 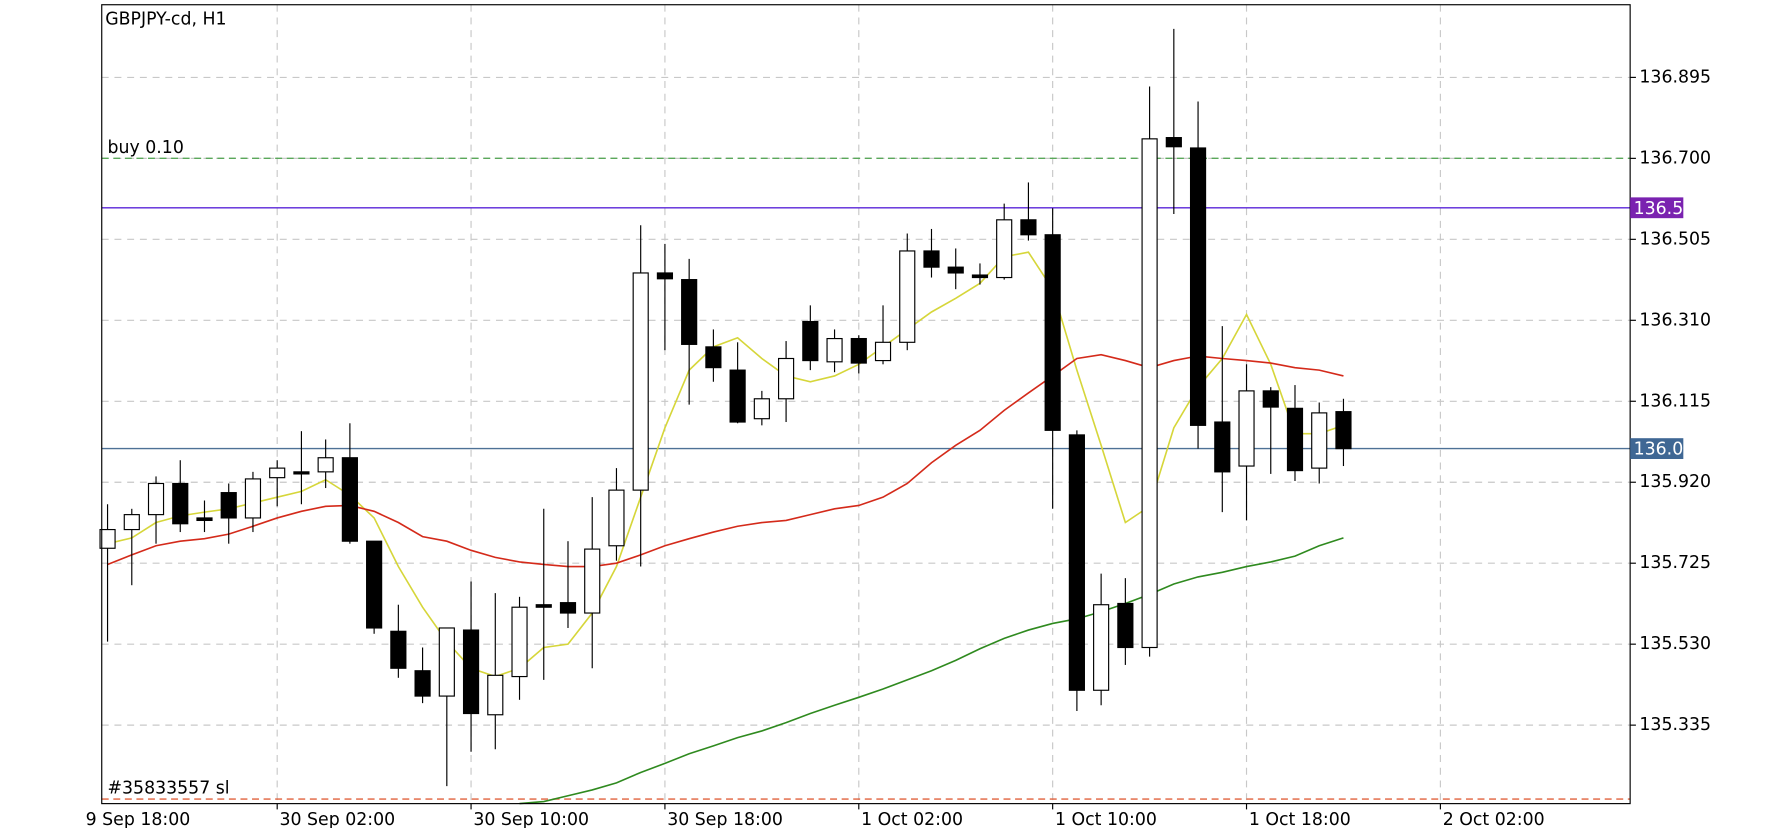 I want to click on x-tick-label: 30 Sep 18:00, so click(x=725, y=819).